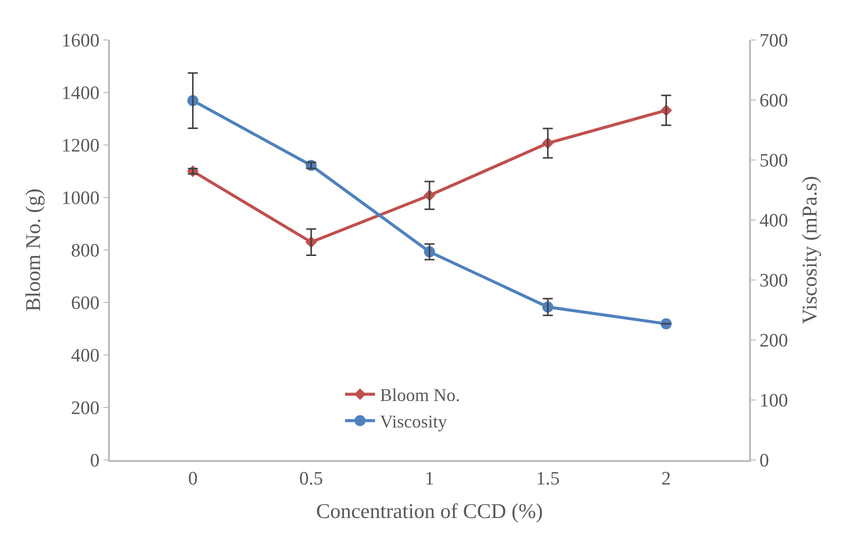  What do you see at coordinates (85, 251) in the screenshot?
I see `y-tick-label: 800` at bounding box center [85, 251].